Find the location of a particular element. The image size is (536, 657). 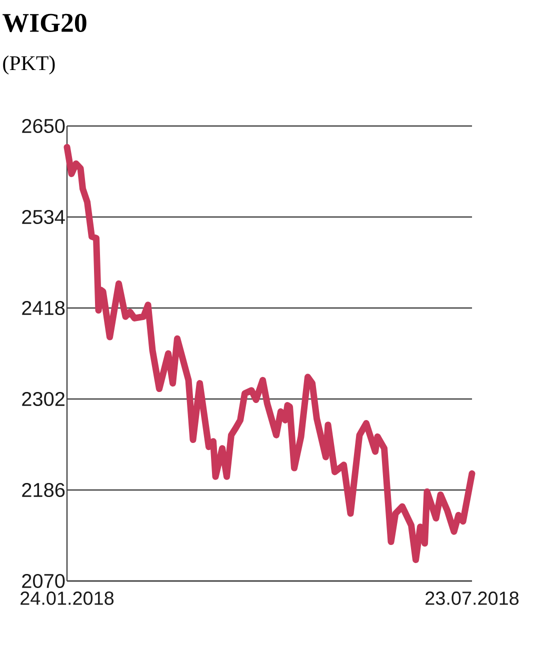

y-tick-label: 2186 is located at coordinates (43, 490).